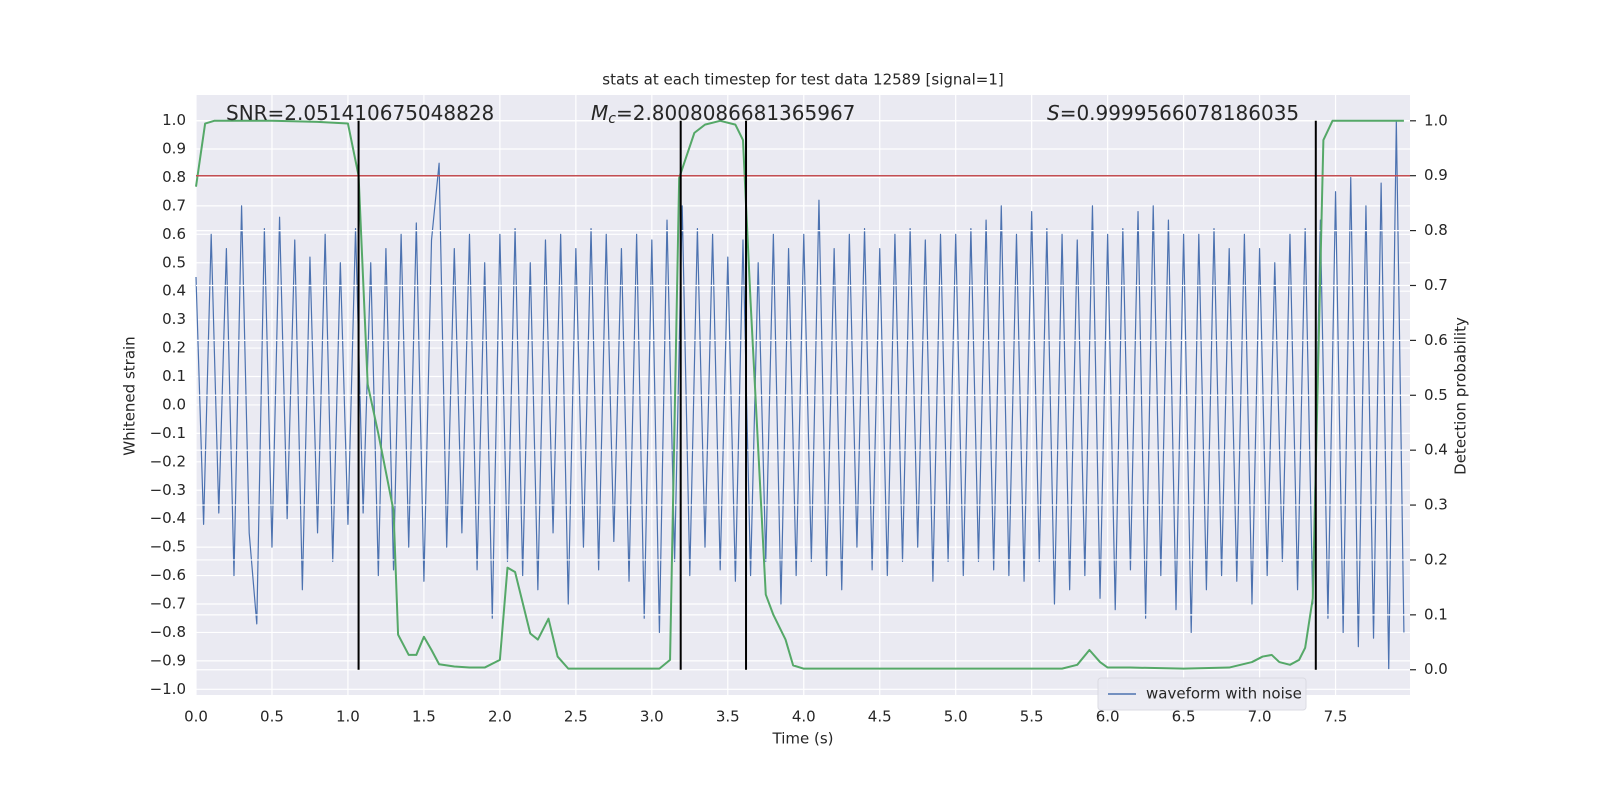 The width and height of the screenshot is (1600, 800). I want to click on y-tick-label: 1.0, so click(174, 120).